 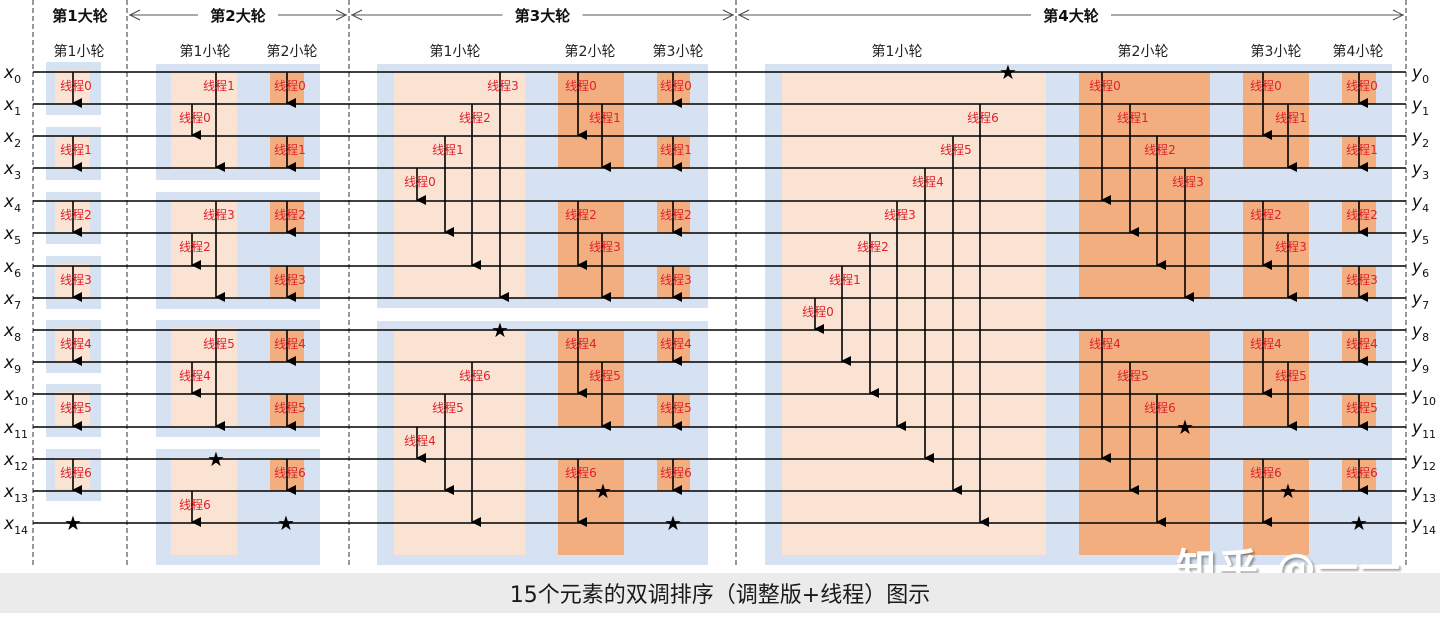 I want to click on output-label: y2, so click(x=1420, y=138).